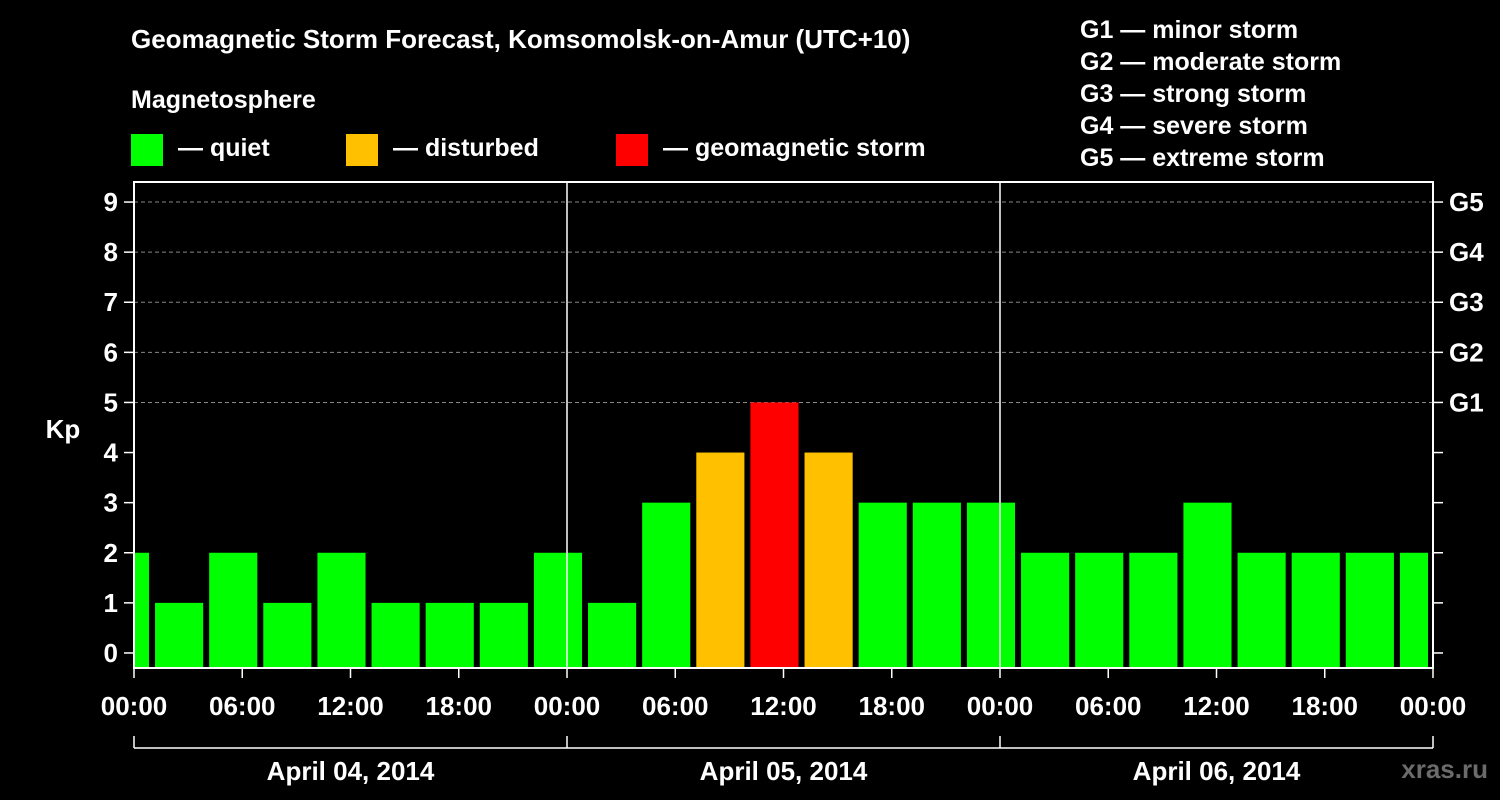  Describe the element at coordinates (1108, 706) in the screenshot. I see `x-tick-label-9: 06:00` at that location.